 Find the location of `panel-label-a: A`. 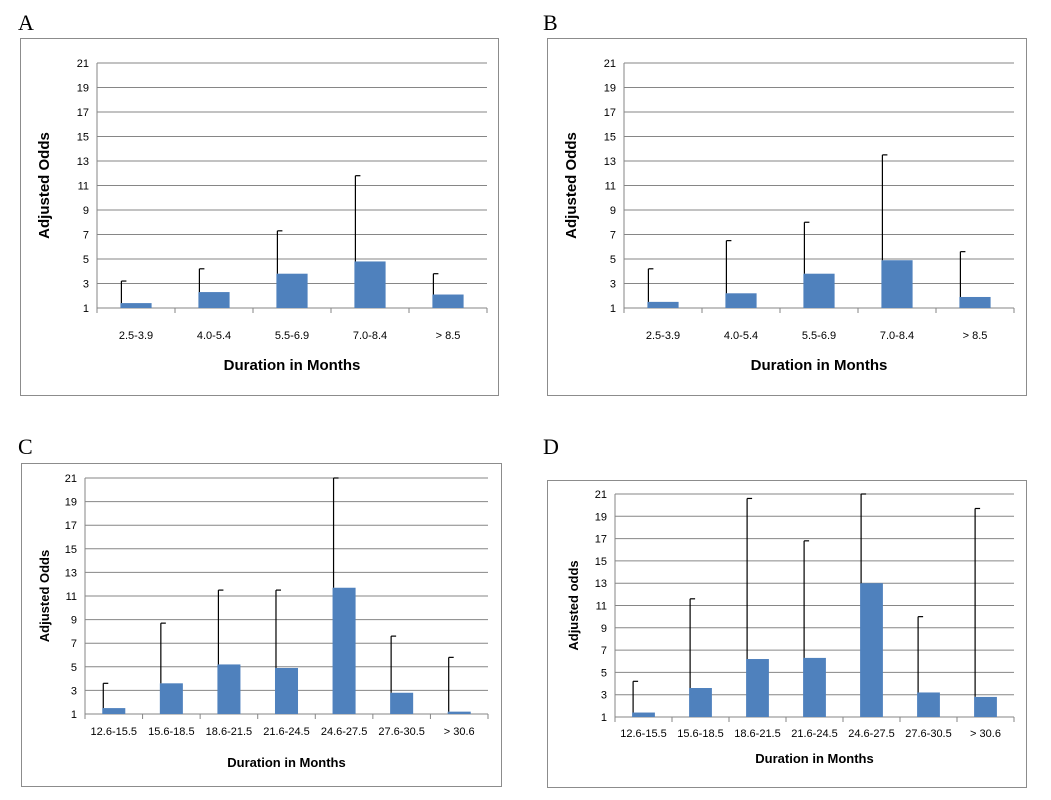

panel-label-a: A is located at coordinates (26, 22).